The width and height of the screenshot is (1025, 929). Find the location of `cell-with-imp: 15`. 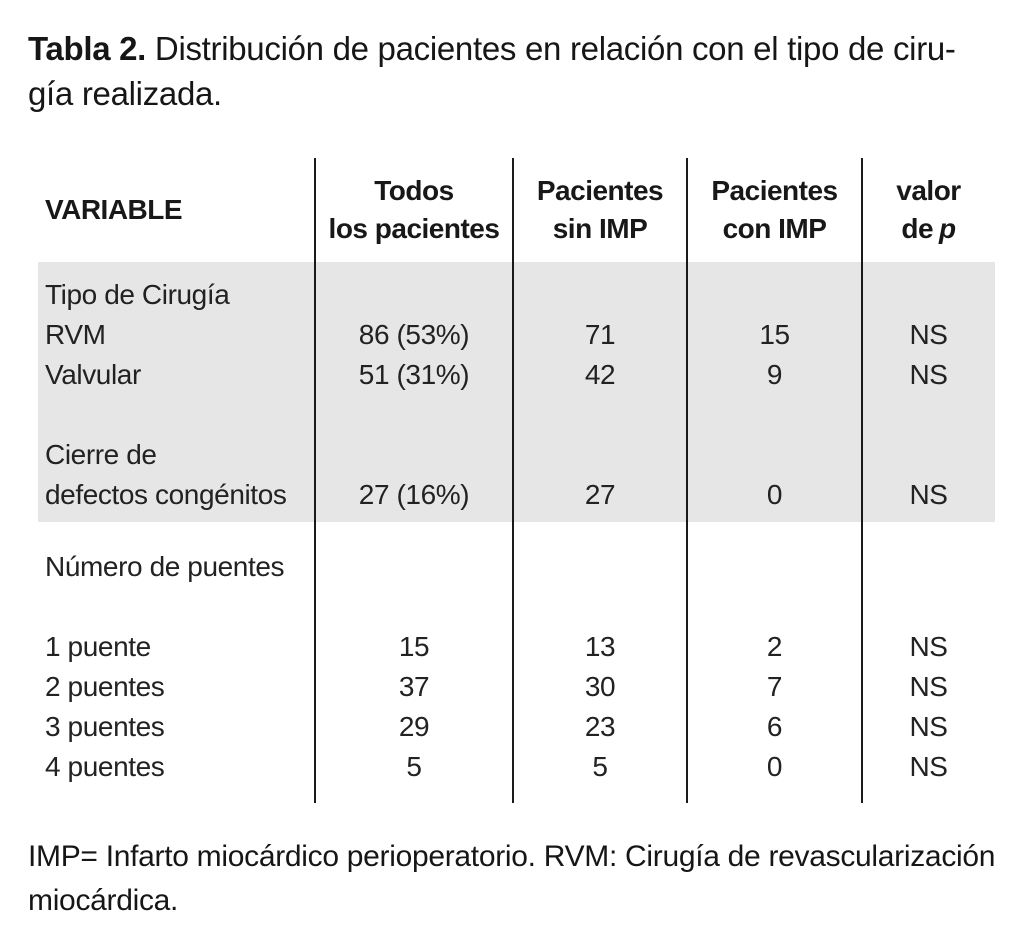

cell-with-imp: 15 is located at coordinates (774, 334).